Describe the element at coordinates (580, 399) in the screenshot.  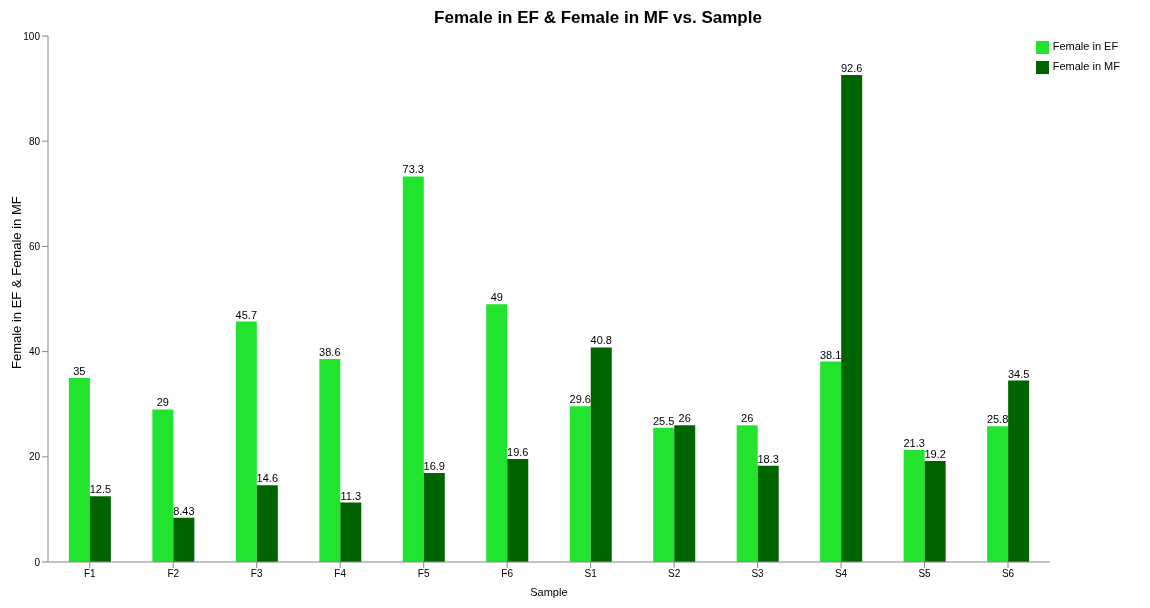
I see `data-label: 29.6` at that location.